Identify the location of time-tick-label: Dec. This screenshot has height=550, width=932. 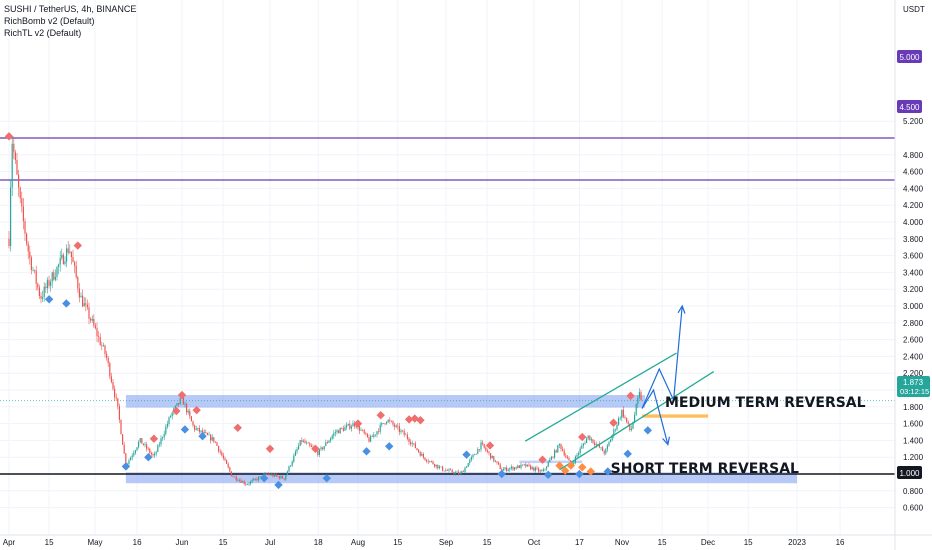
(708, 542).